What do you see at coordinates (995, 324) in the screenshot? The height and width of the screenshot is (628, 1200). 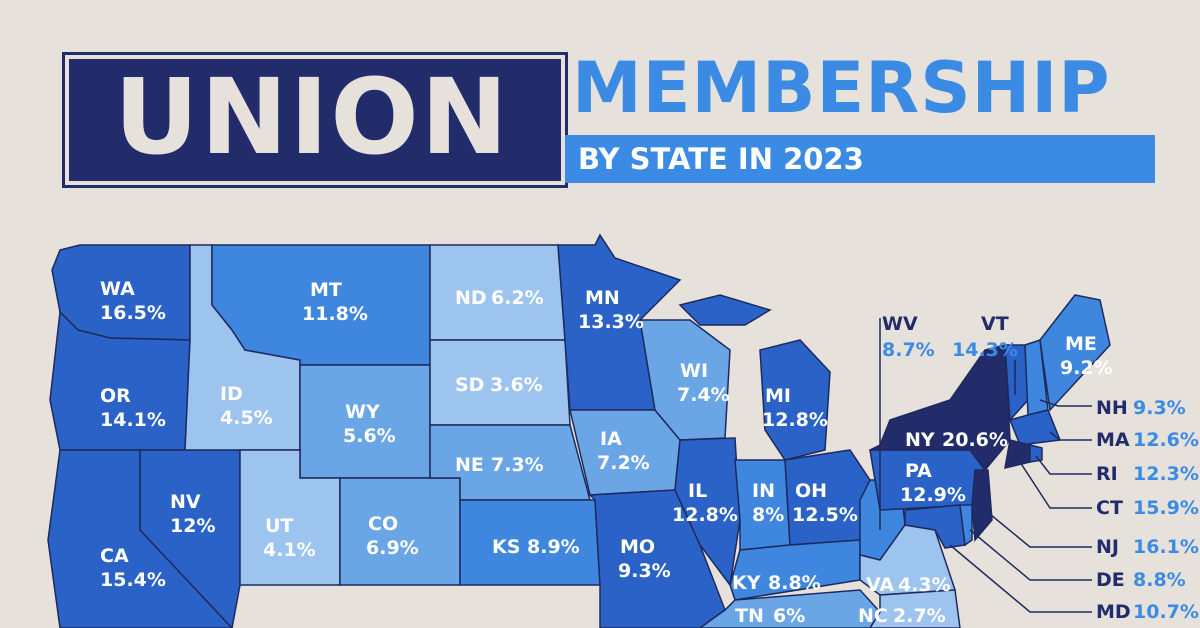 I see `legend-vt-code: VT` at bounding box center [995, 324].